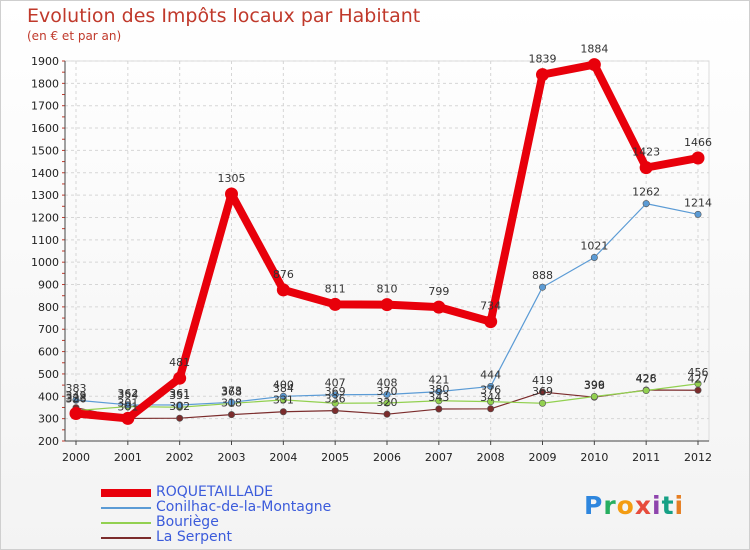 The height and width of the screenshot is (550, 750). I want to click on data-label: 1839, so click(543, 59).